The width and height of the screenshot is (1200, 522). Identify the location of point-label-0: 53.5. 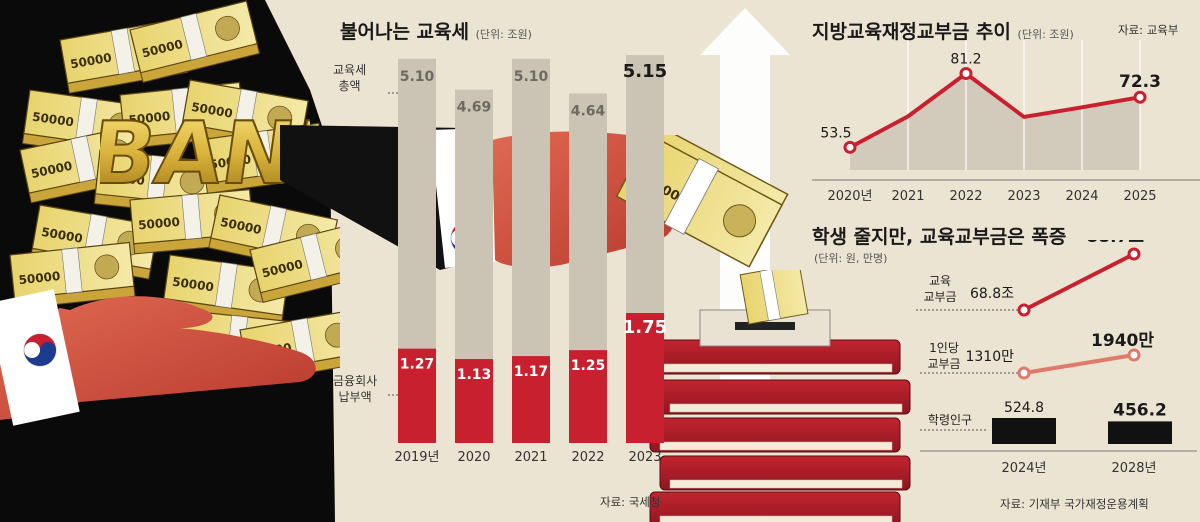
(835, 133).